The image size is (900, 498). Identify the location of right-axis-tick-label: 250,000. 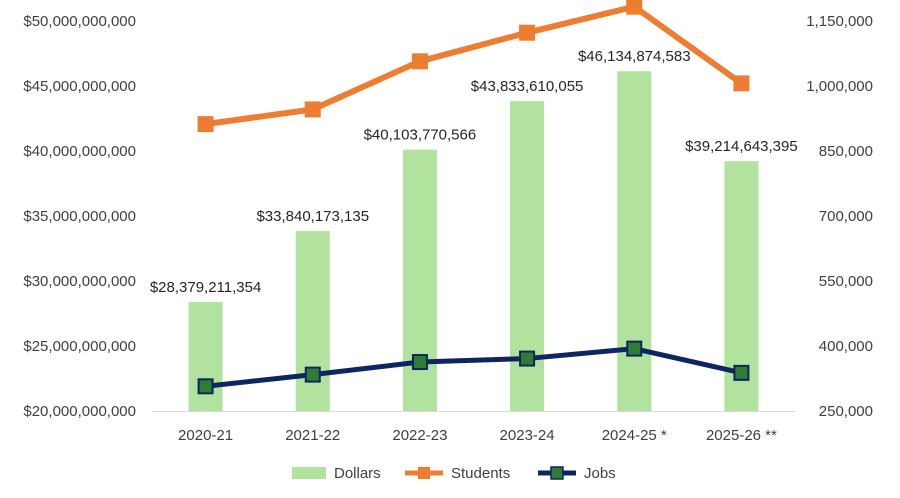
(846, 411).